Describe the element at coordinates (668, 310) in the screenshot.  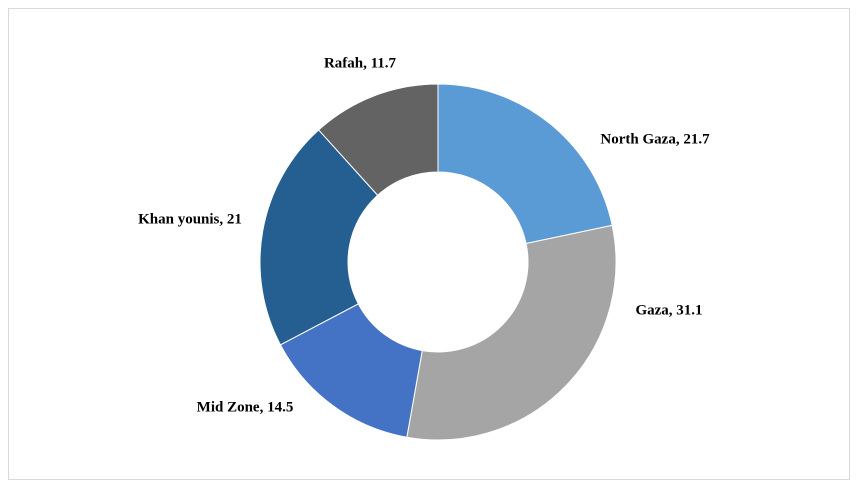
I see `data-label: Gaza, 31.1` at that location.